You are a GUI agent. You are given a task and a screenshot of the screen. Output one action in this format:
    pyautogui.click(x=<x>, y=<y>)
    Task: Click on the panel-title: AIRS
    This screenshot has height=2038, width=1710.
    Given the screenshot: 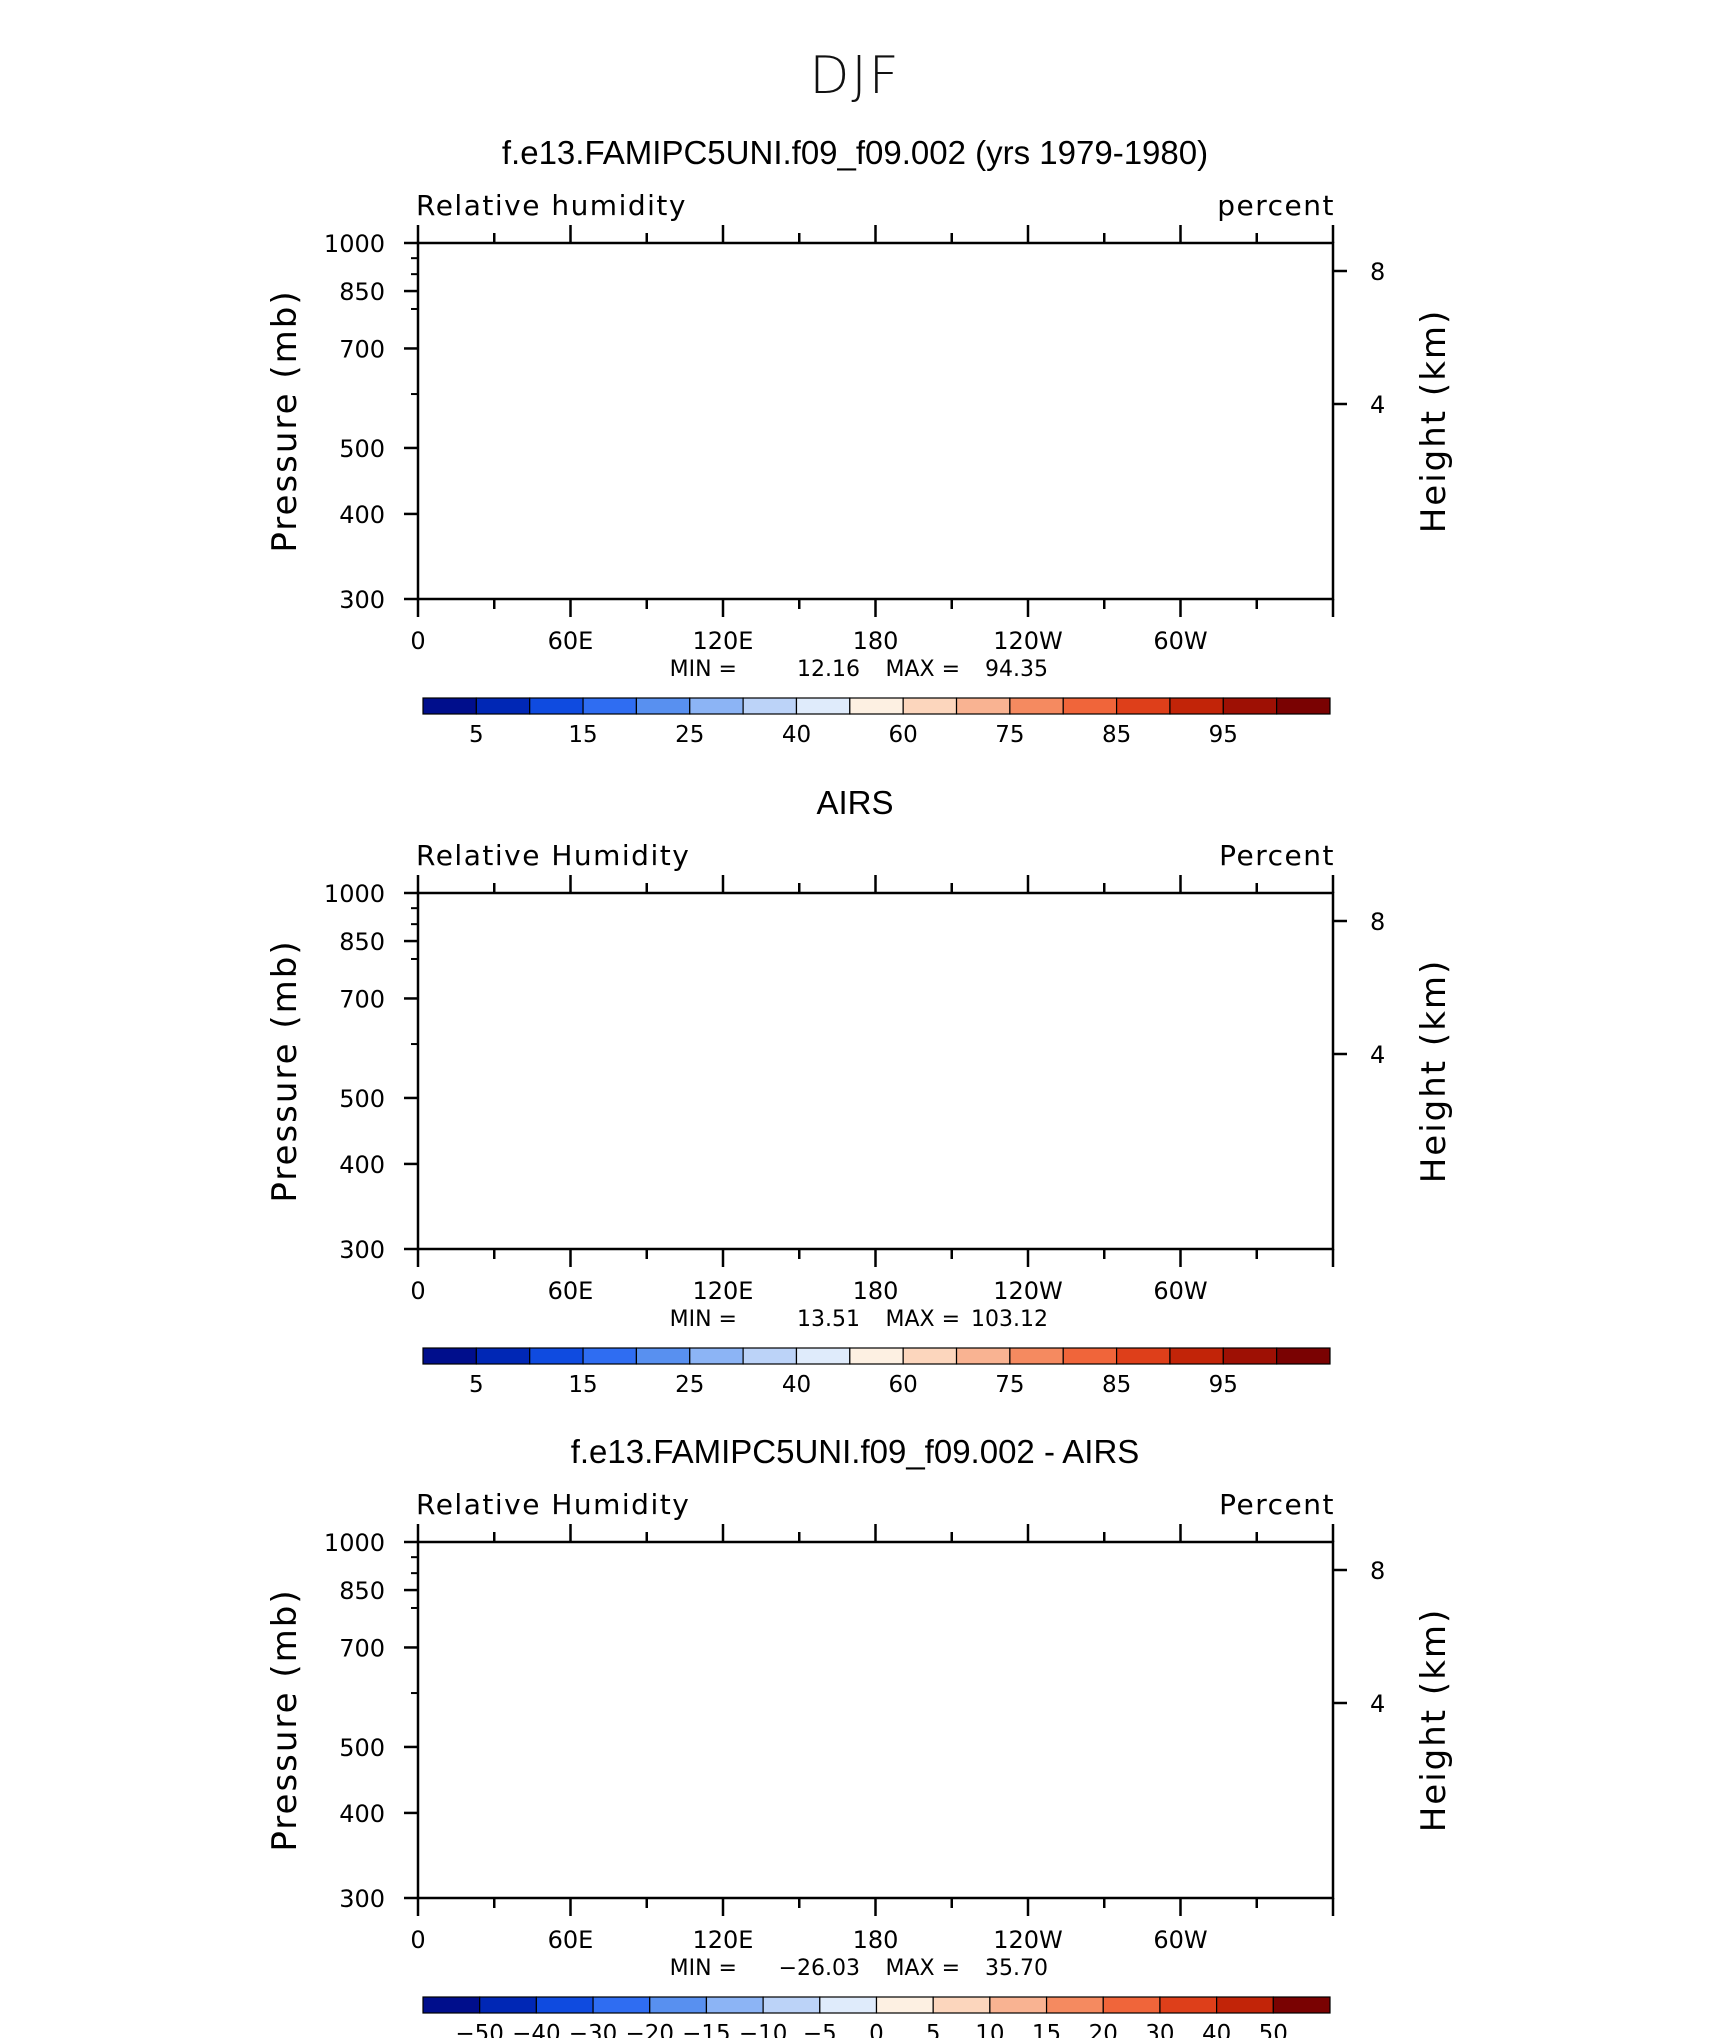 What is the action you would take?
    pyautogui.click(x=854, y=802)
    